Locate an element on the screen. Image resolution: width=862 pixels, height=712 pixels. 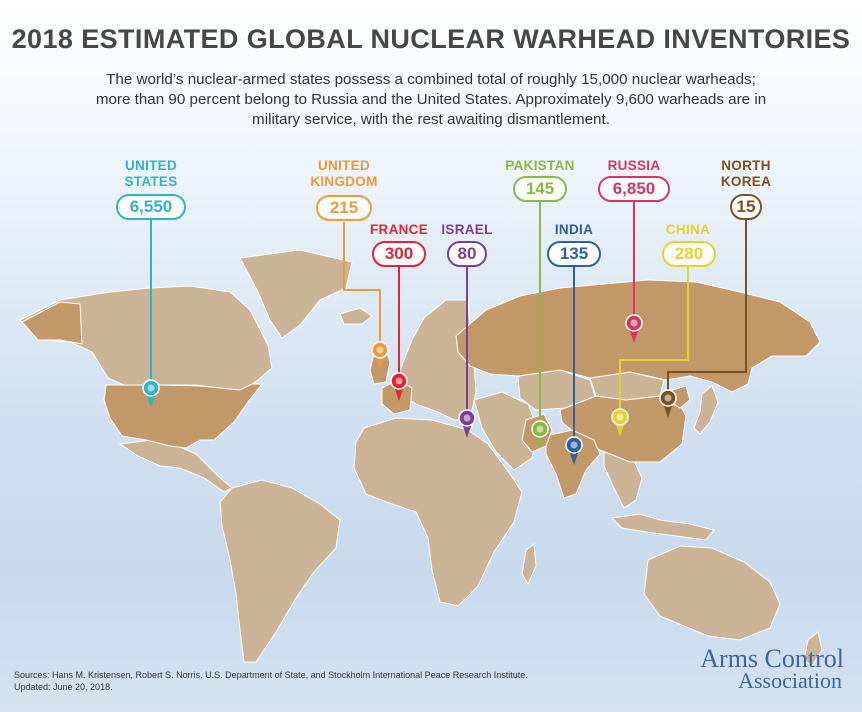
logo-line-2: Association is located at coordinates (790, 680).